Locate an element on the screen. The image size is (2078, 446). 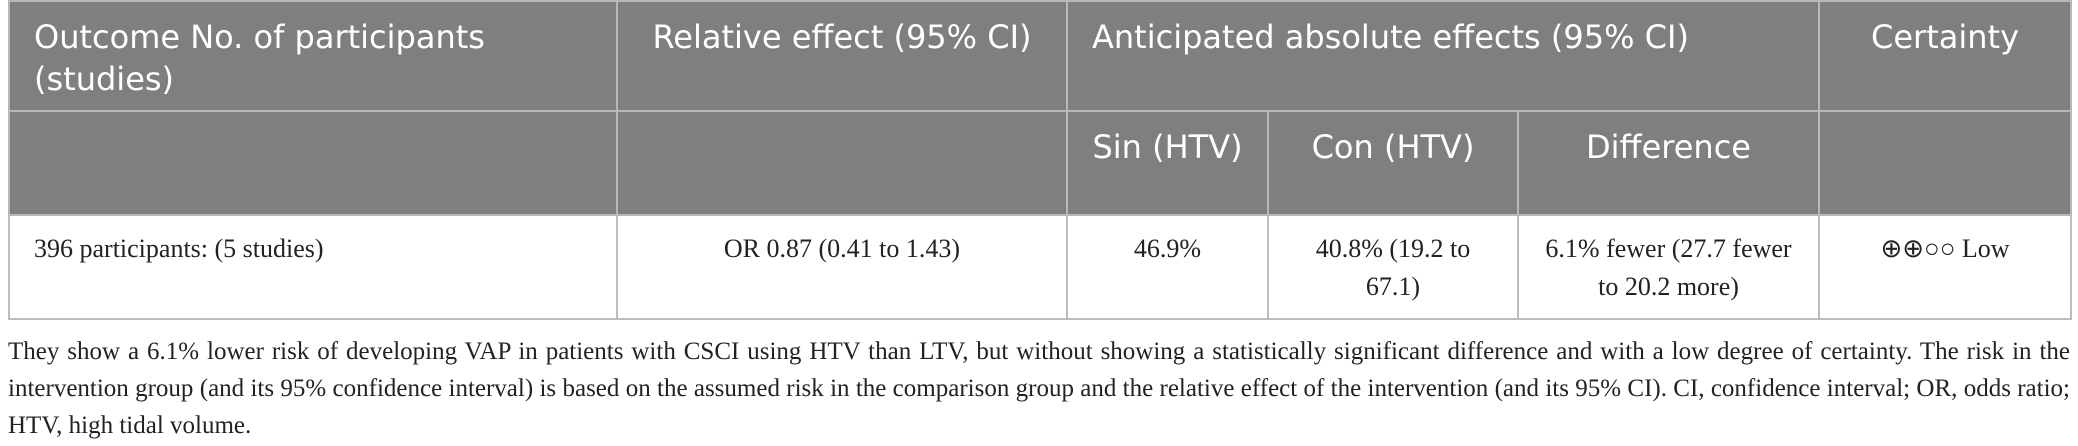
header-outcome: Outcome No. of participants (studies) is located at coordinates (313, 56).